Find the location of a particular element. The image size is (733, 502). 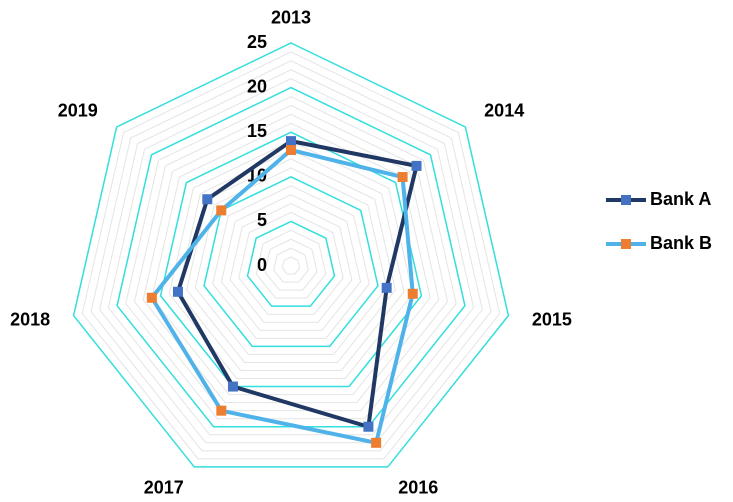

category-label: 2013 is located at coordinates (291, 18).